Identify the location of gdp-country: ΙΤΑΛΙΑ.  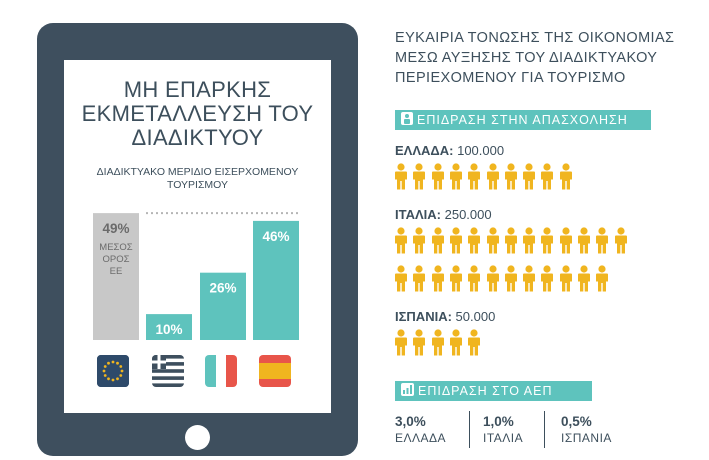
(503, 438).